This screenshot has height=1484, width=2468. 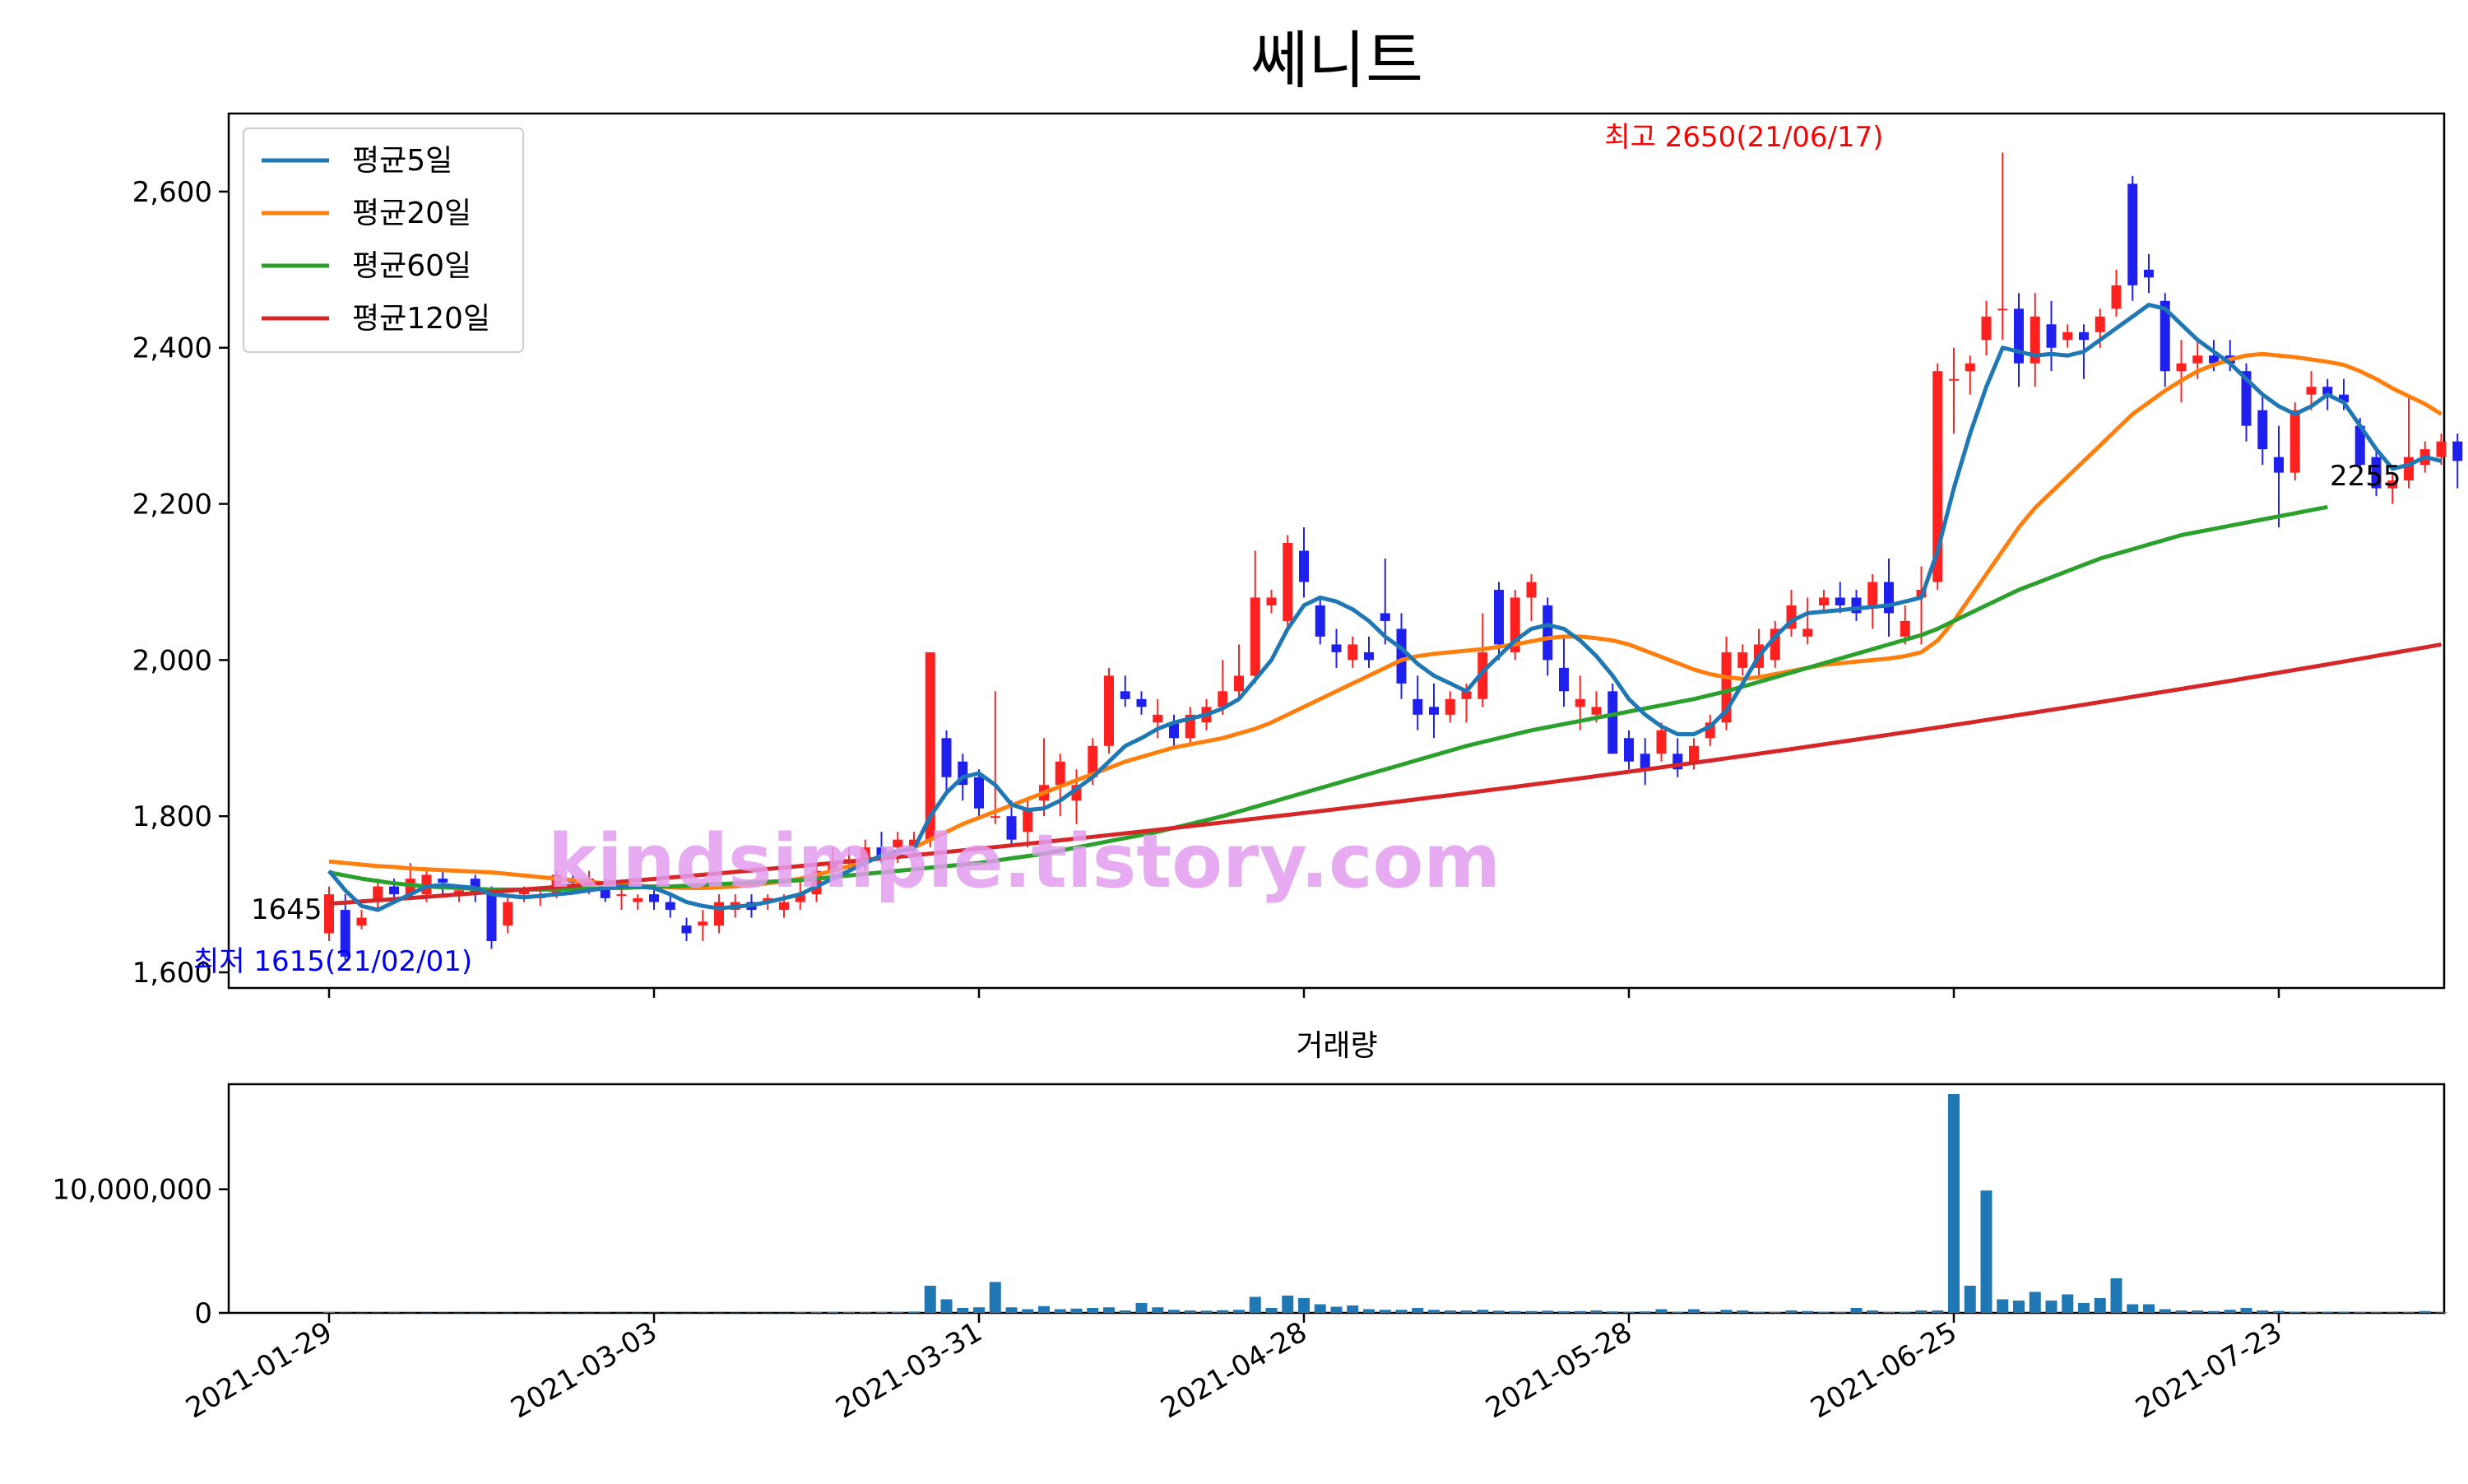 I want to click on price-y-tick-label: 2,000, so click(x=172, y=660).